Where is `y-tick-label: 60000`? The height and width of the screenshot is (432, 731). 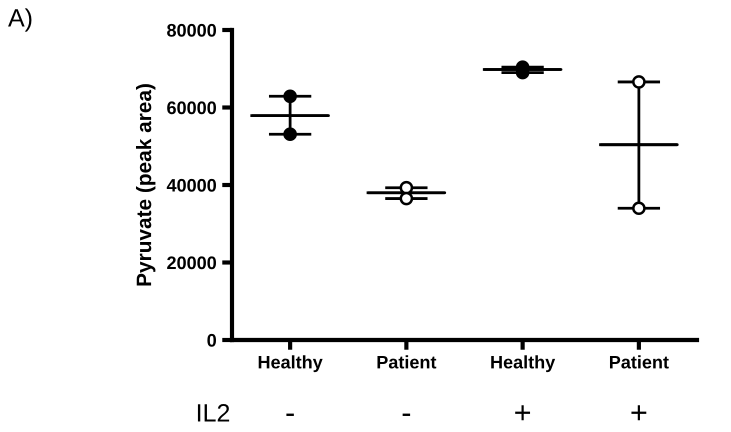
y-tick-label: 60000 is located at coordinates (191, 107).